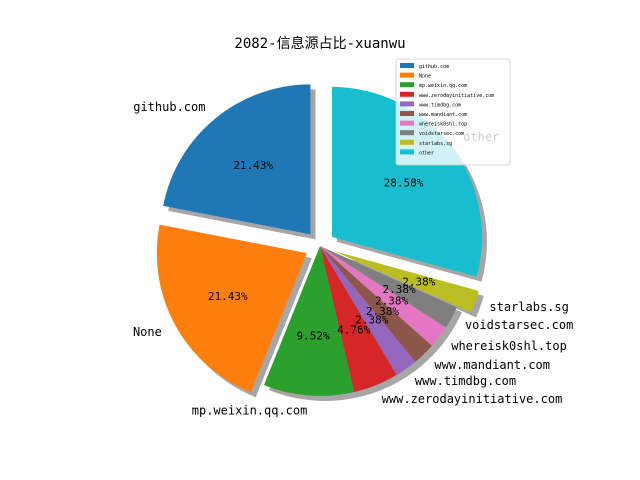  I want to click on legend-swatch-www-mandiant-com, so click(407, 113).